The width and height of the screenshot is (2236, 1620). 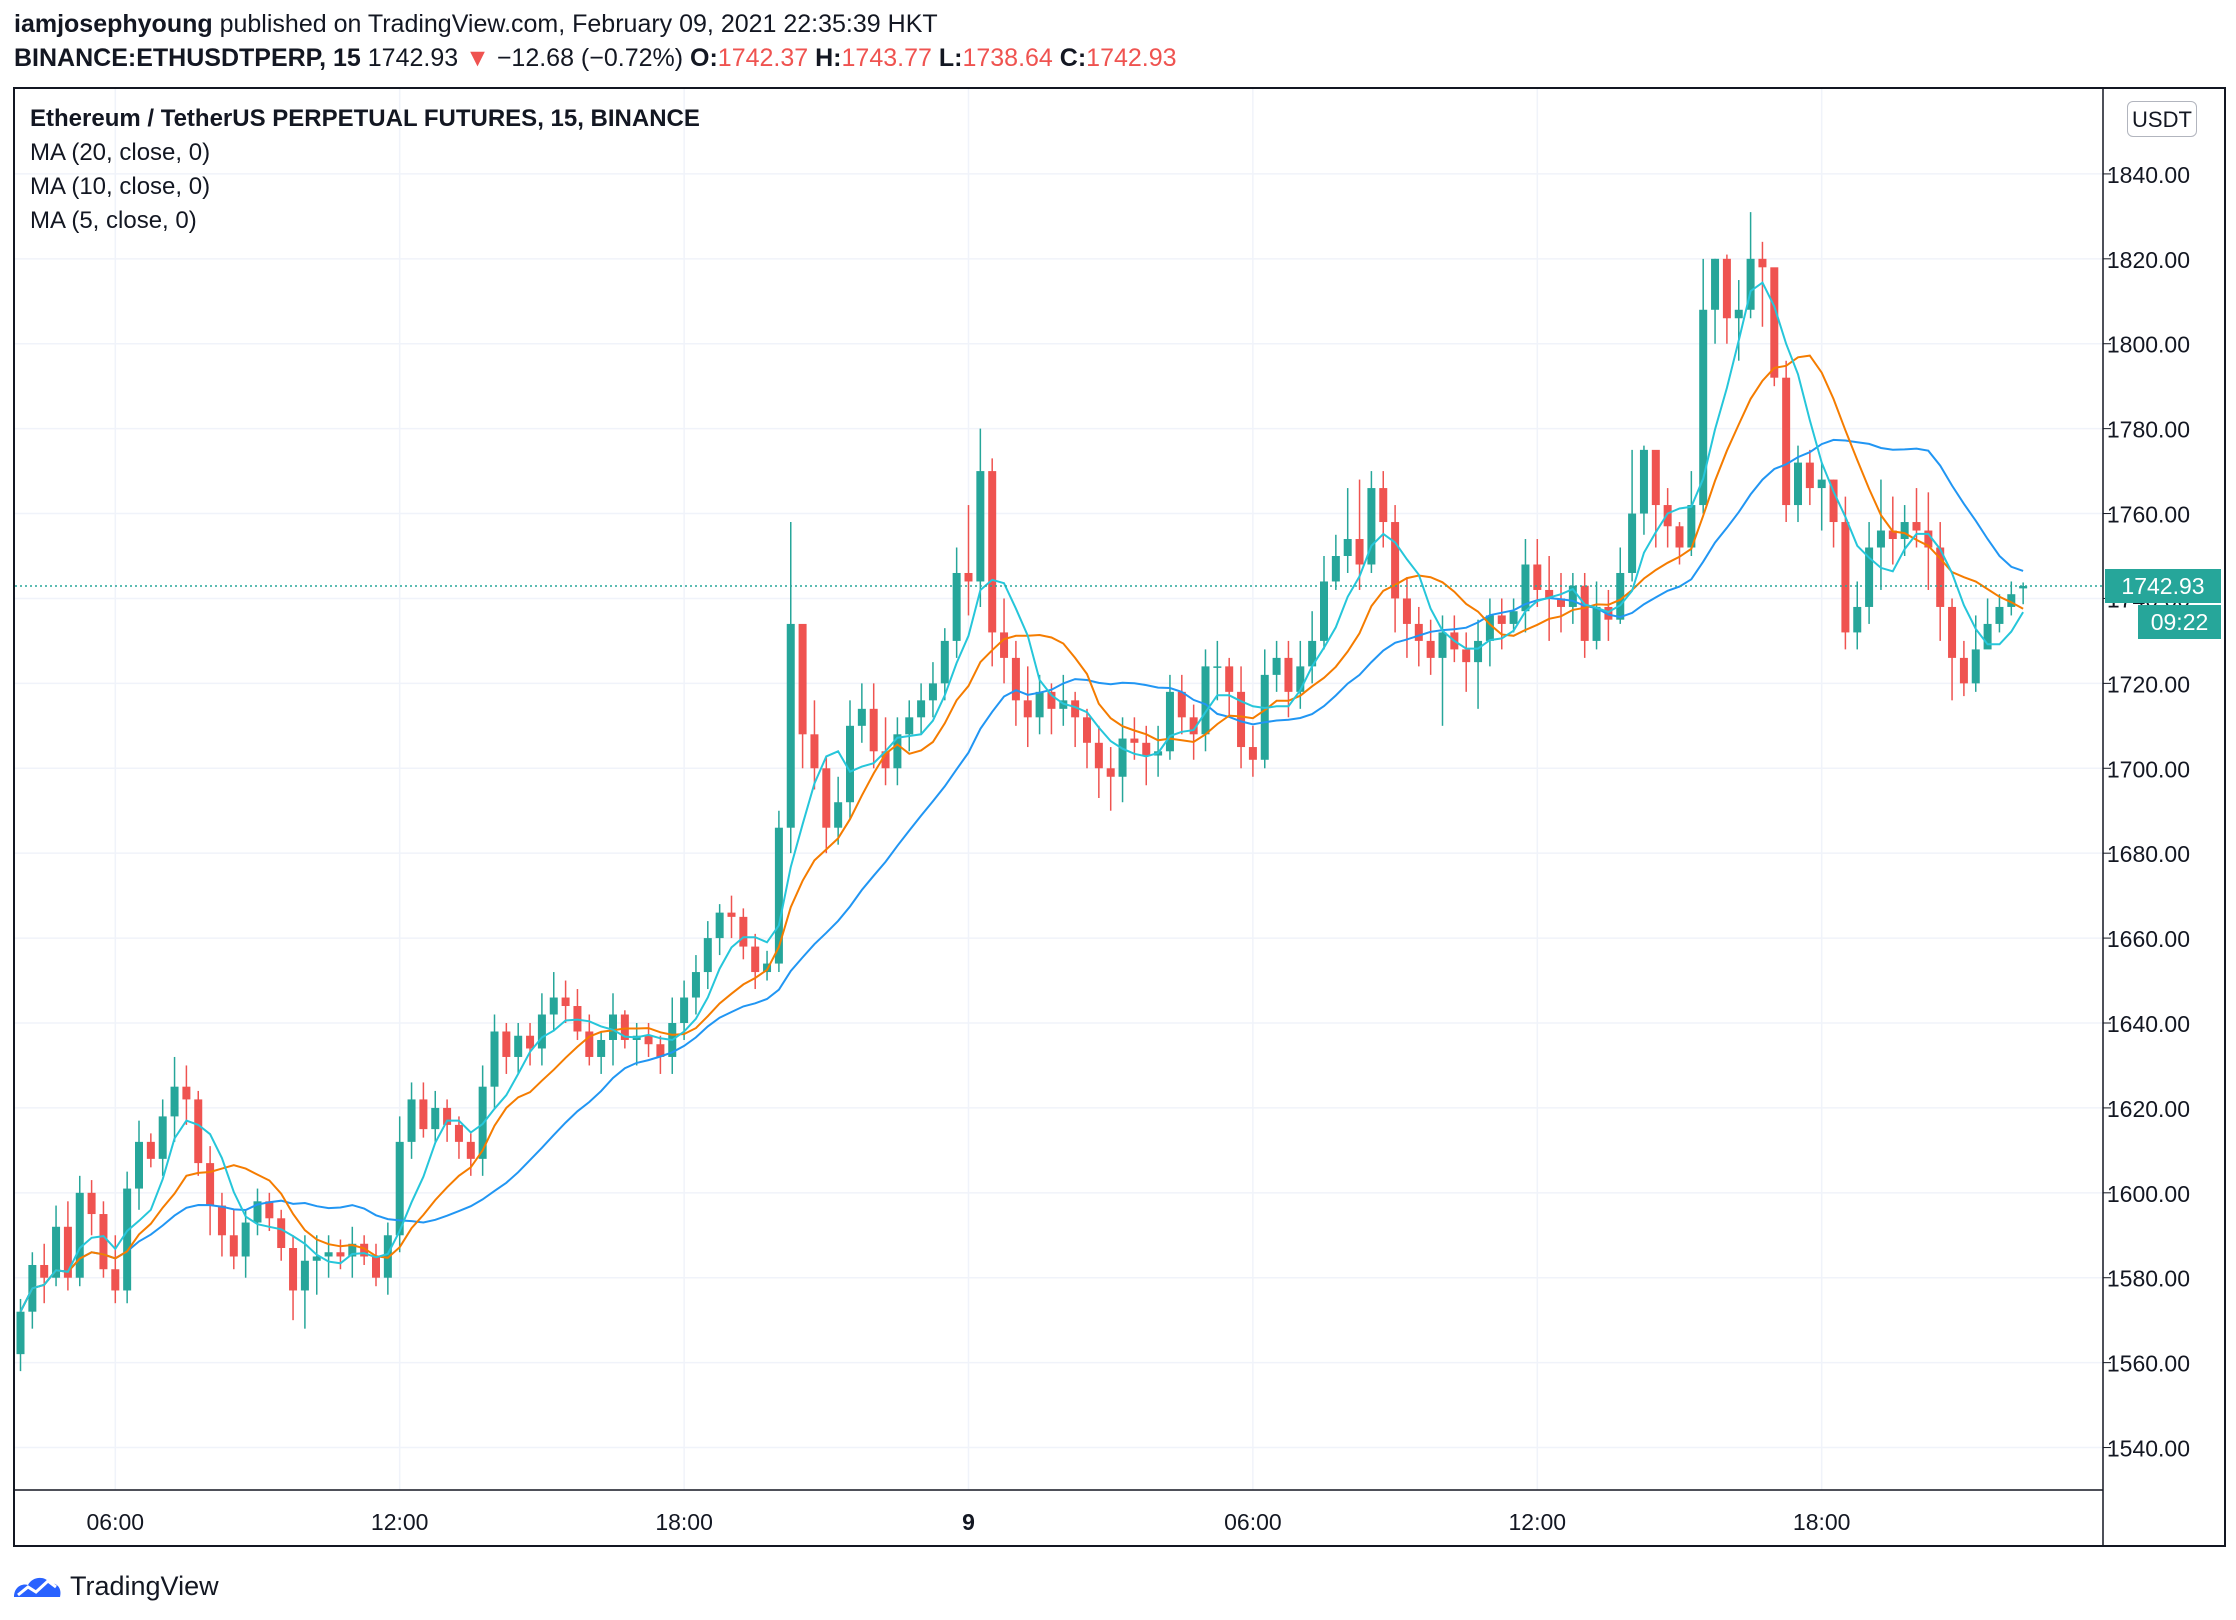 I want to click on legend-ma10: MA (10, close, 0), so click(x=120, y=186).